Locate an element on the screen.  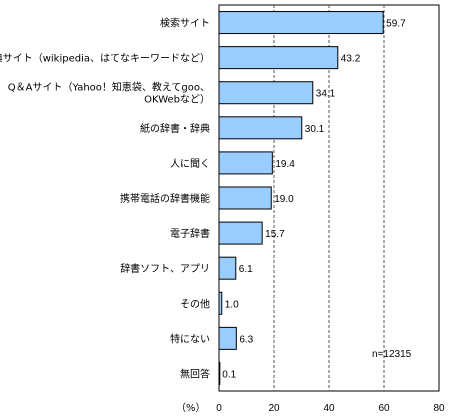
category-label: Q＆Aサイト（Yahoo！知恵袋、教えてgoo、 OKWebなど） is located at coordinates (109, 93).